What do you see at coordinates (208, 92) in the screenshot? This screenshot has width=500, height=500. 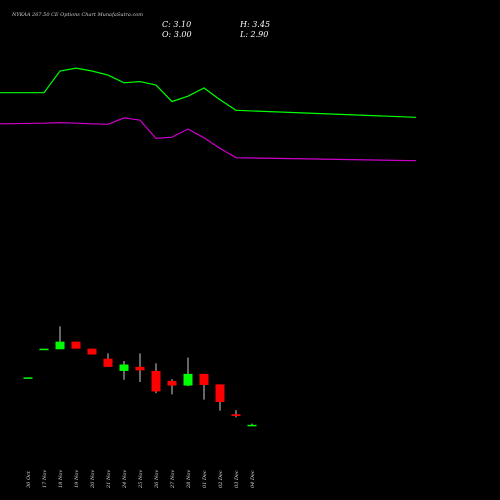 I see `upper-band-line` at bounding box center [208, 92].